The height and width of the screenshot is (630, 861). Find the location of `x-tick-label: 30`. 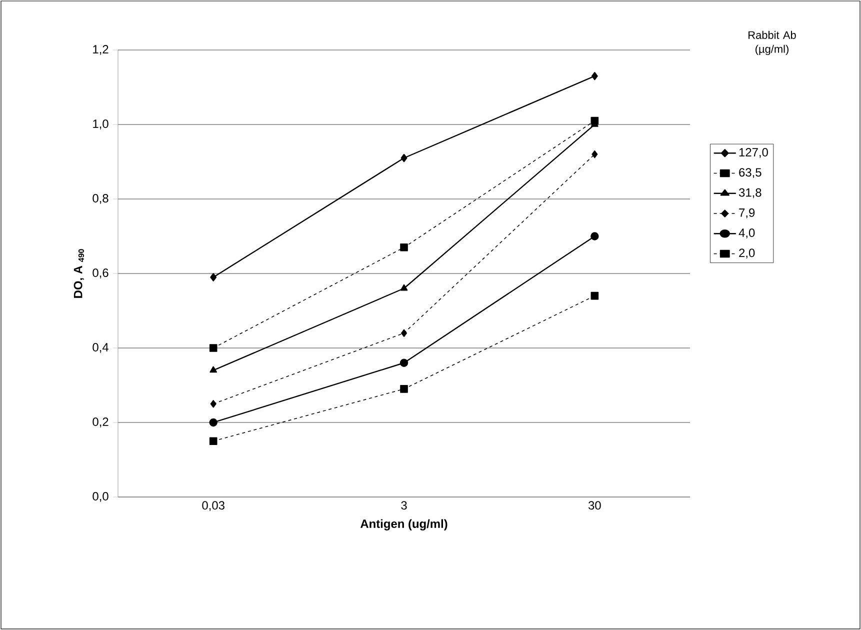

x-tick-label: 30 is located at coordinates (594, 505).